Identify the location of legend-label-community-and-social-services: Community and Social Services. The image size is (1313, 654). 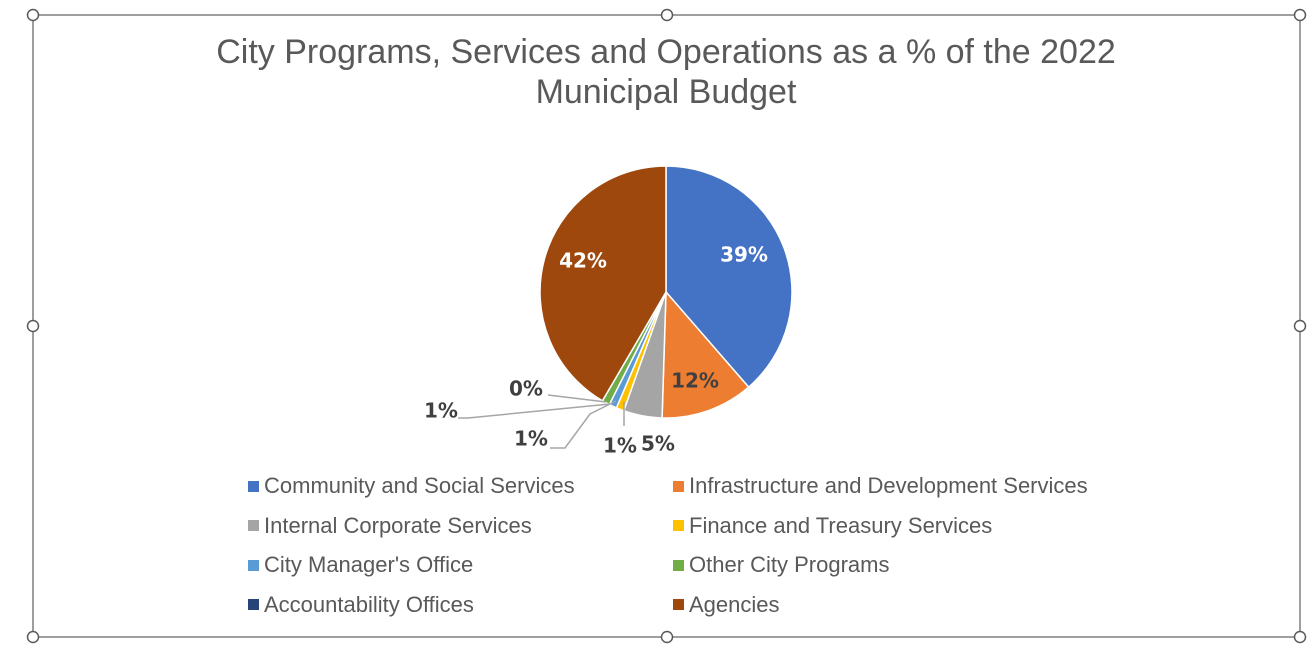
(419, 485).